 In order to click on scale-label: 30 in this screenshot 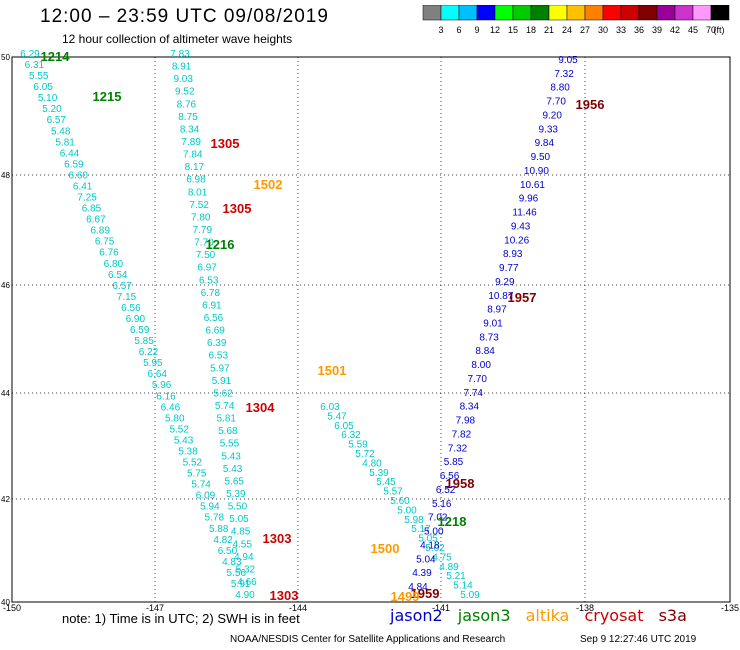, I will do `click(603, 30)`.